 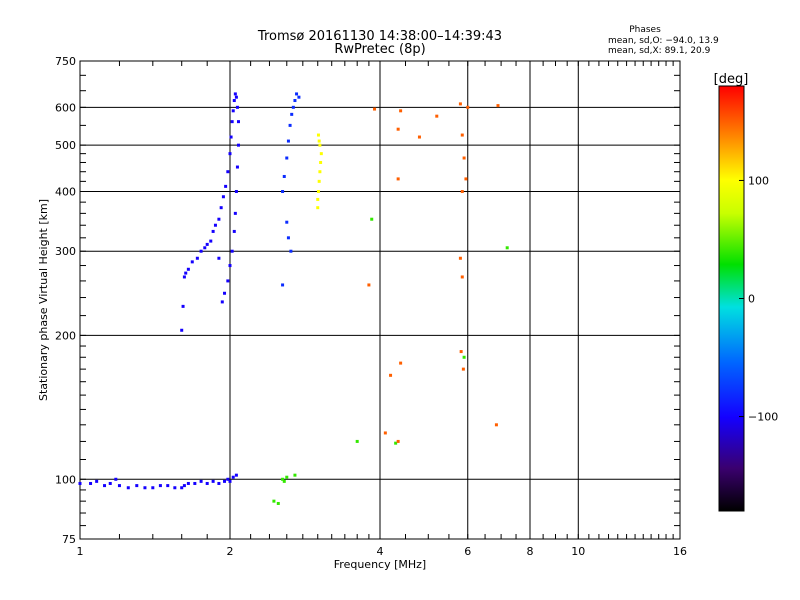 I want to click on x-tick-label: 1, so click(x=80, y=551).